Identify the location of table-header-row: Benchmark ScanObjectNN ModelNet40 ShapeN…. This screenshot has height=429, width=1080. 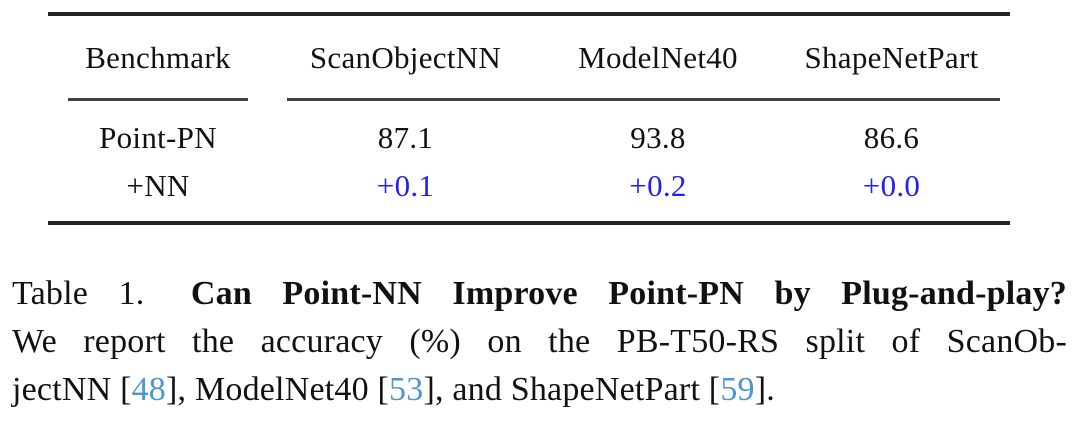
(529, 58).